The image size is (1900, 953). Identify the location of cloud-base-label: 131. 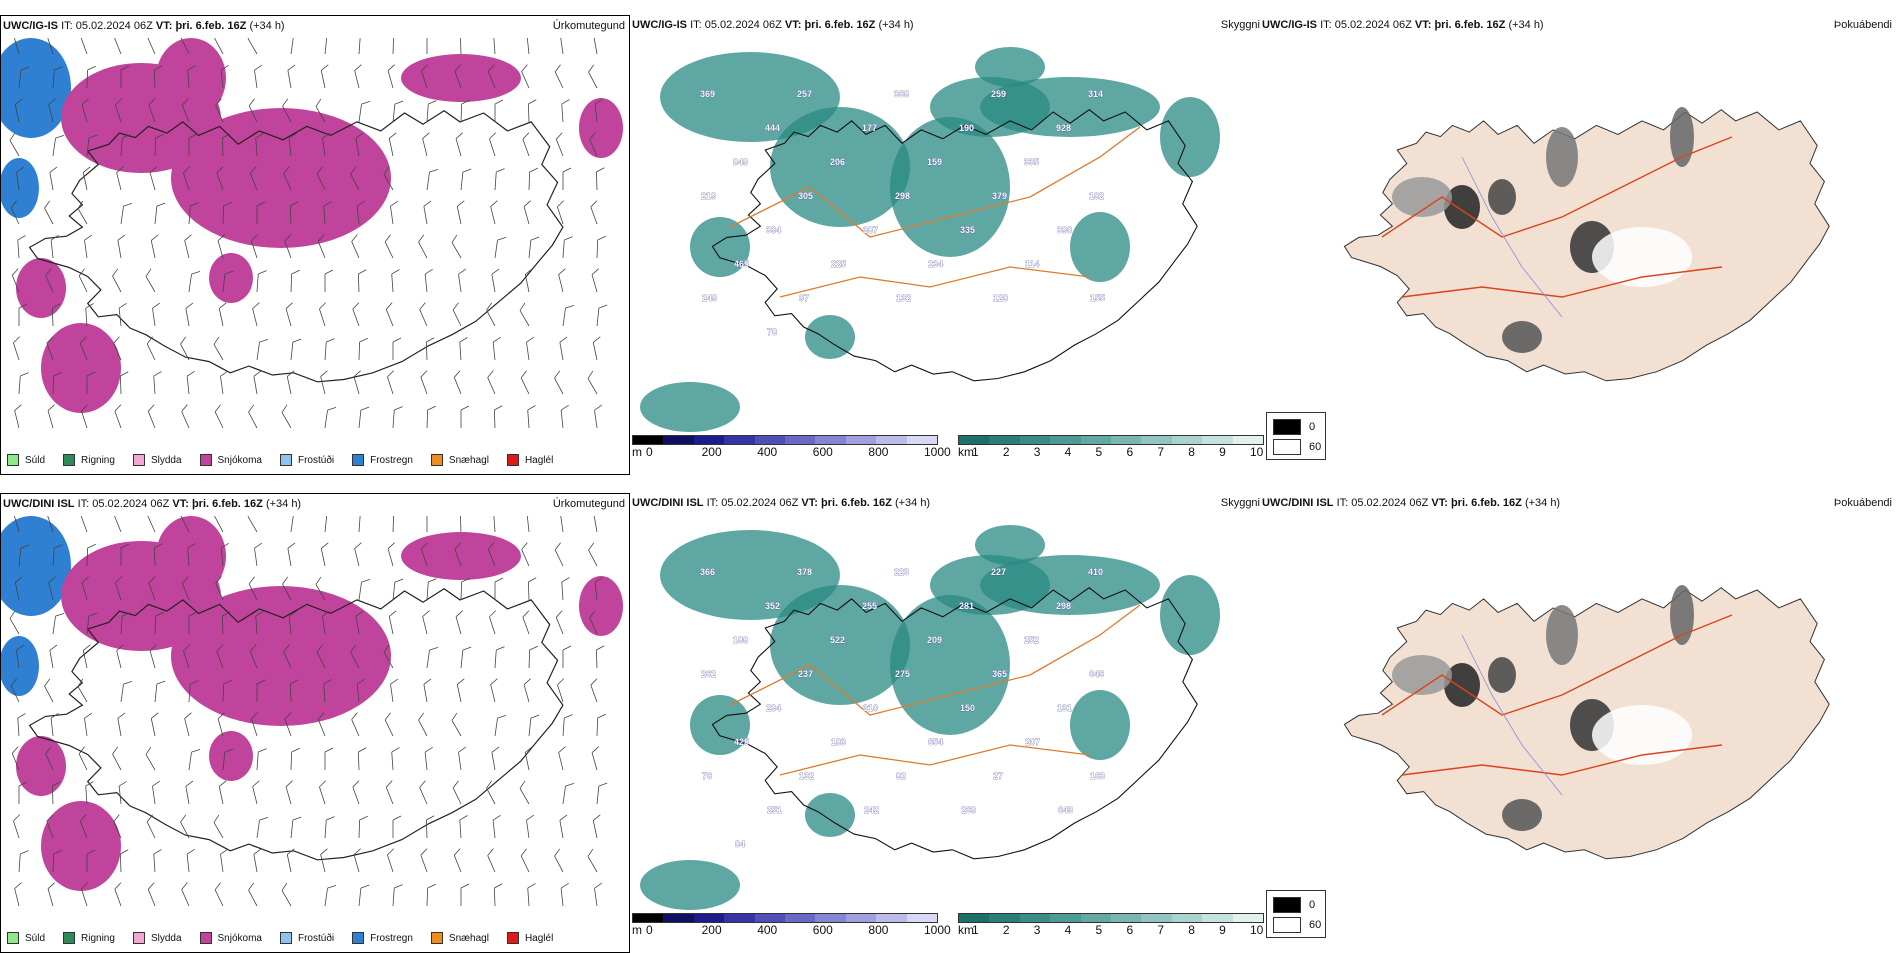
(1064, 708).